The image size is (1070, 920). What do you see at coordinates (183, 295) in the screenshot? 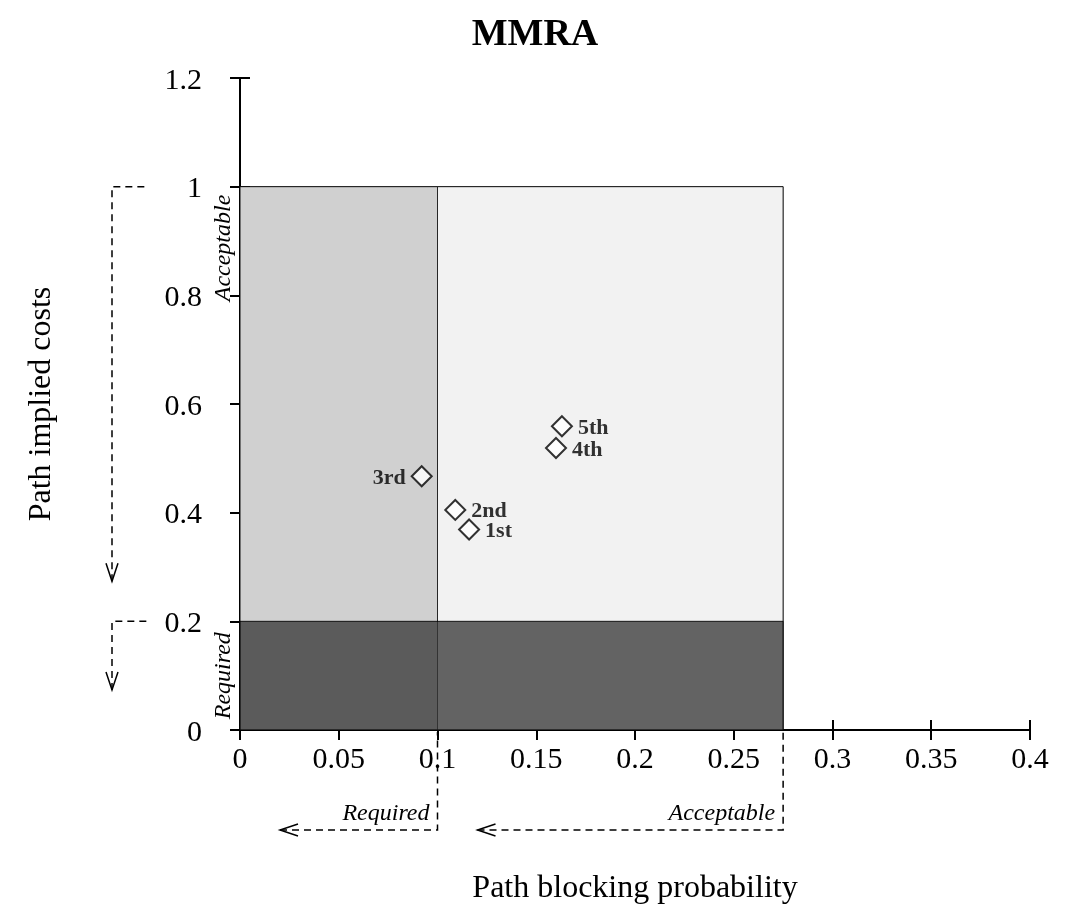
I see `y-tick-label: 0.8` at bounding box center [183, 295].